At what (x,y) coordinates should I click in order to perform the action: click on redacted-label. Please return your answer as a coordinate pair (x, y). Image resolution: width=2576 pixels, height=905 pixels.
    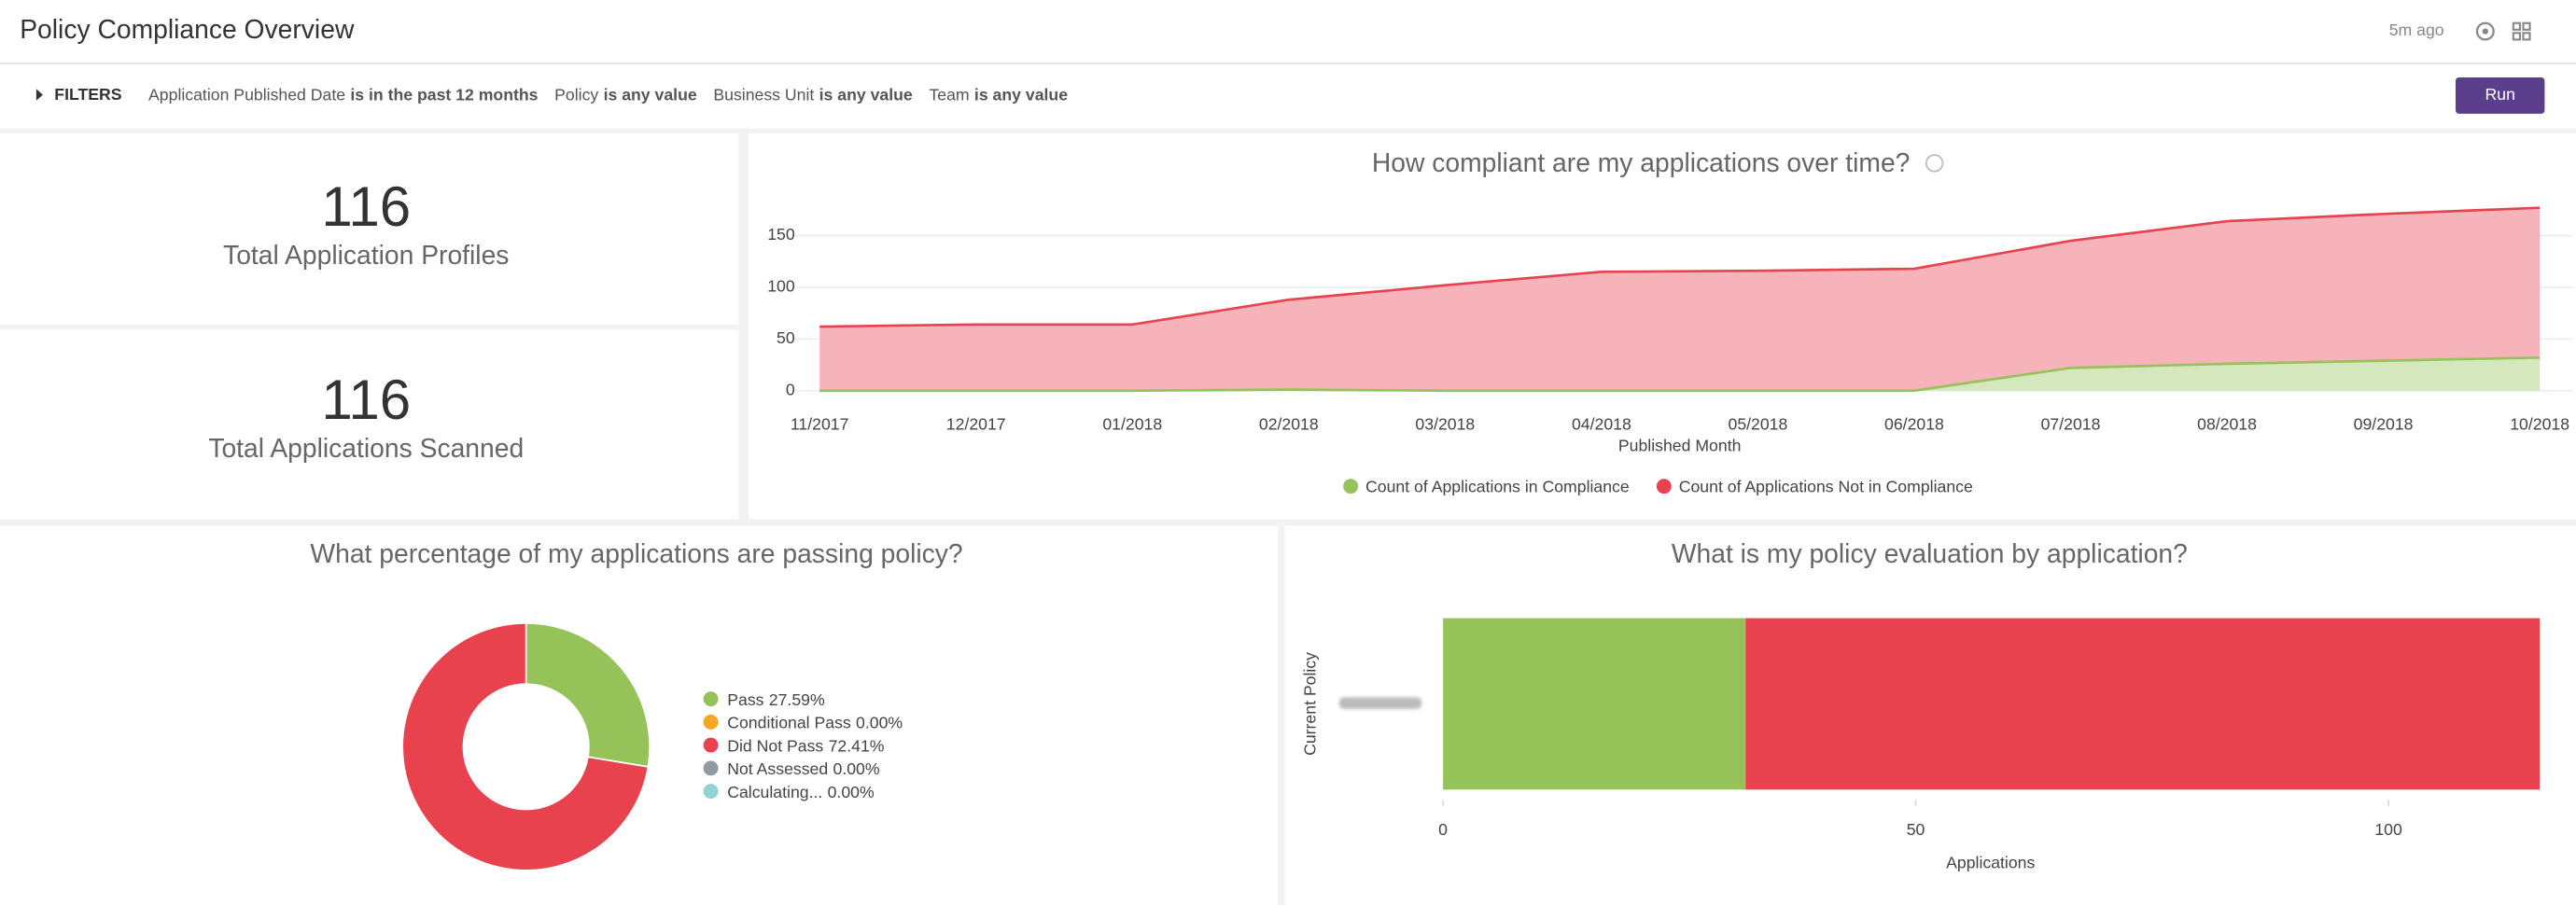
    Looking at the image, I should click on (1380, 703).